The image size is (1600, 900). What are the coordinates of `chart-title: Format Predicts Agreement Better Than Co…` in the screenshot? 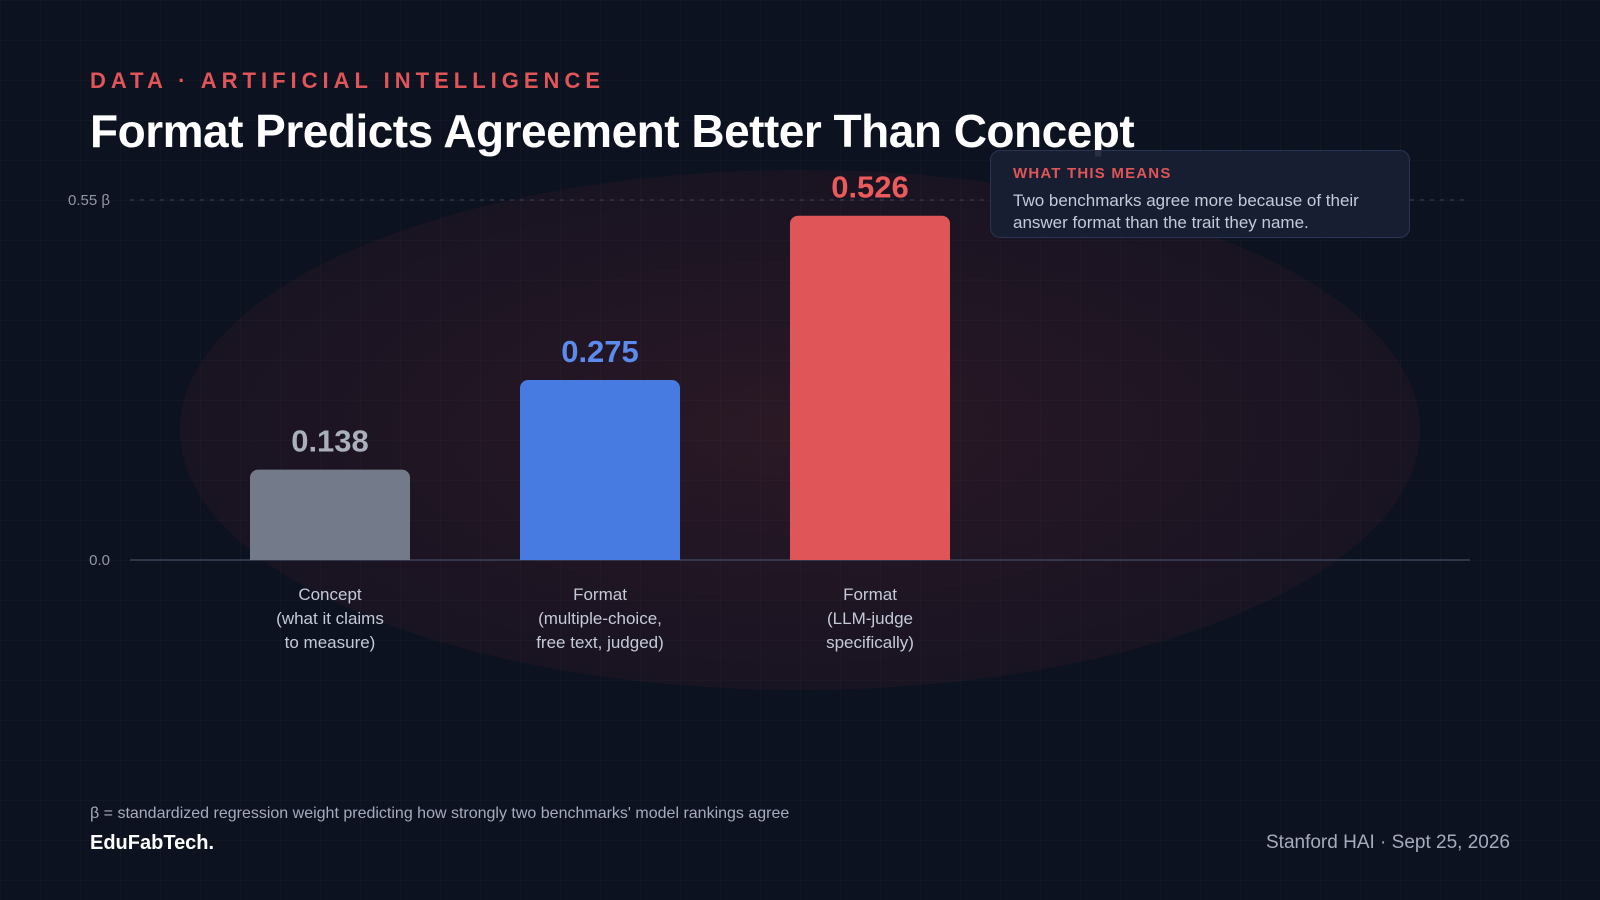 It's located at (612, 131).